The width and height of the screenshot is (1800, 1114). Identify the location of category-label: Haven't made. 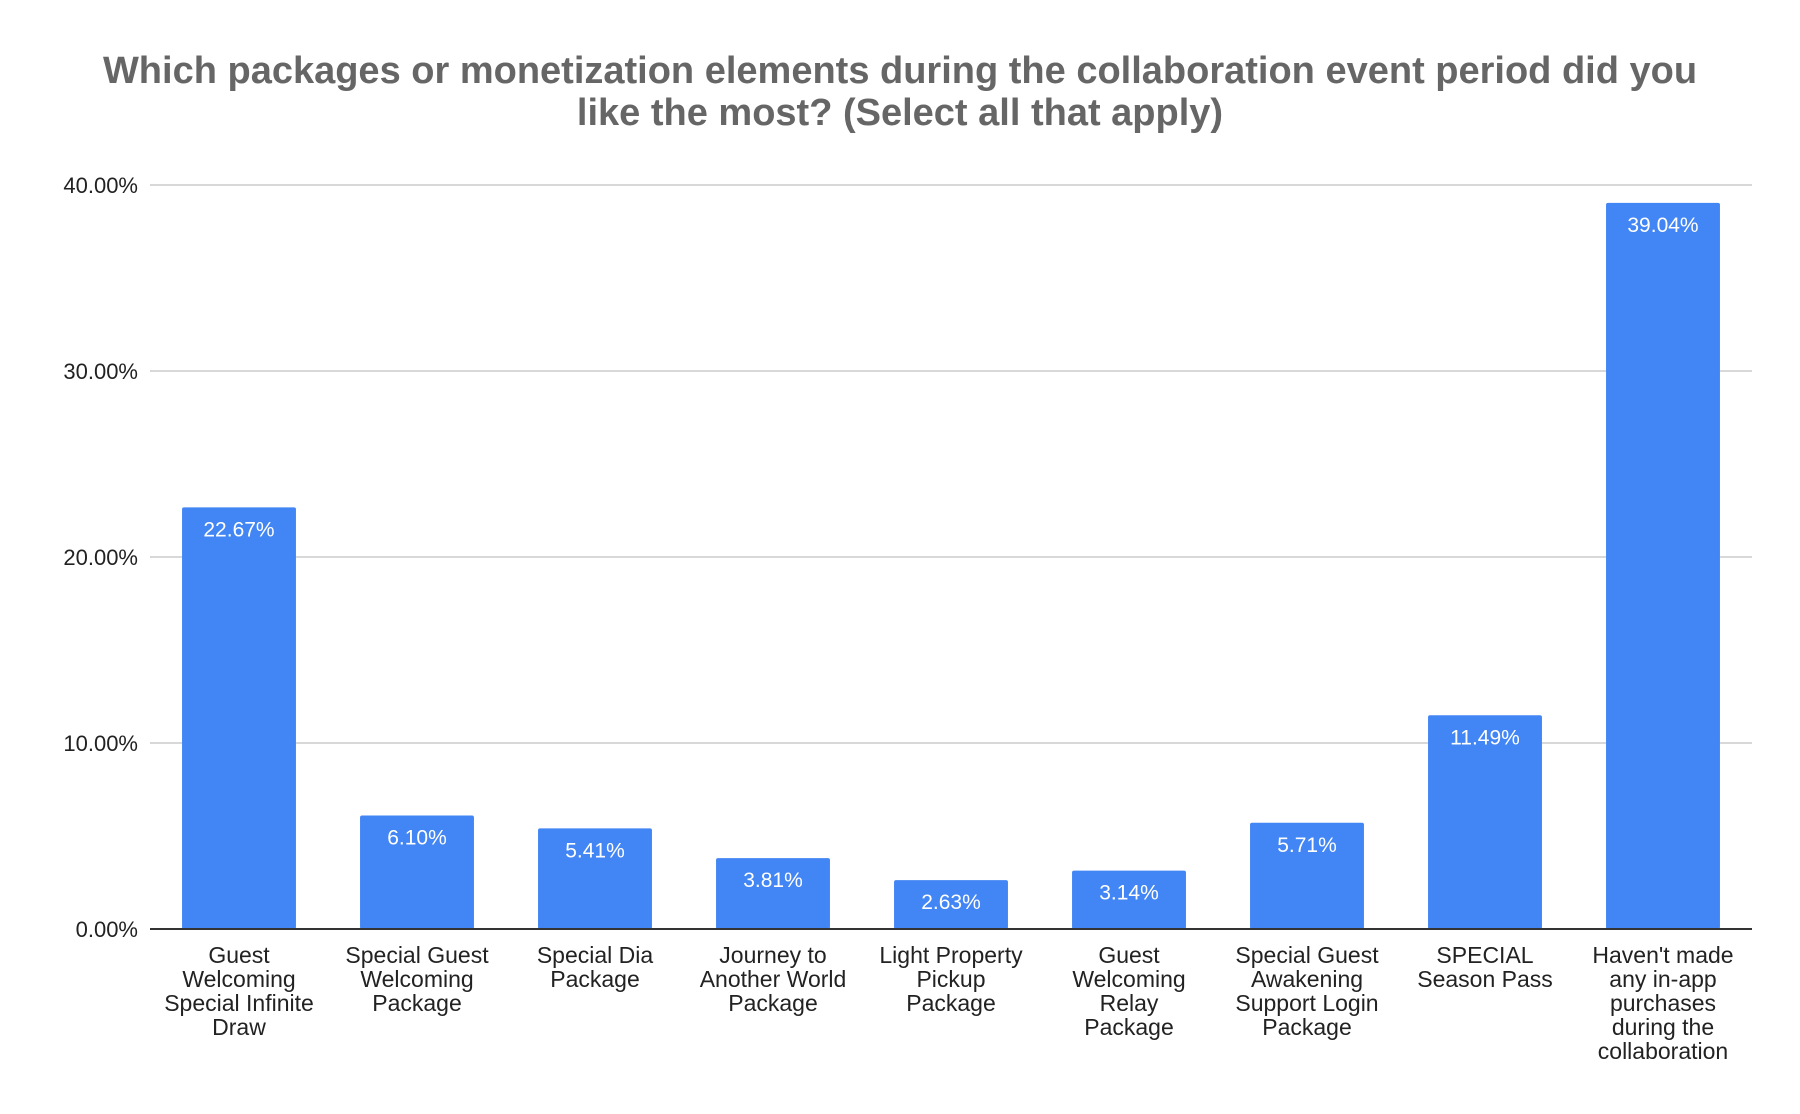
(1662, 955).